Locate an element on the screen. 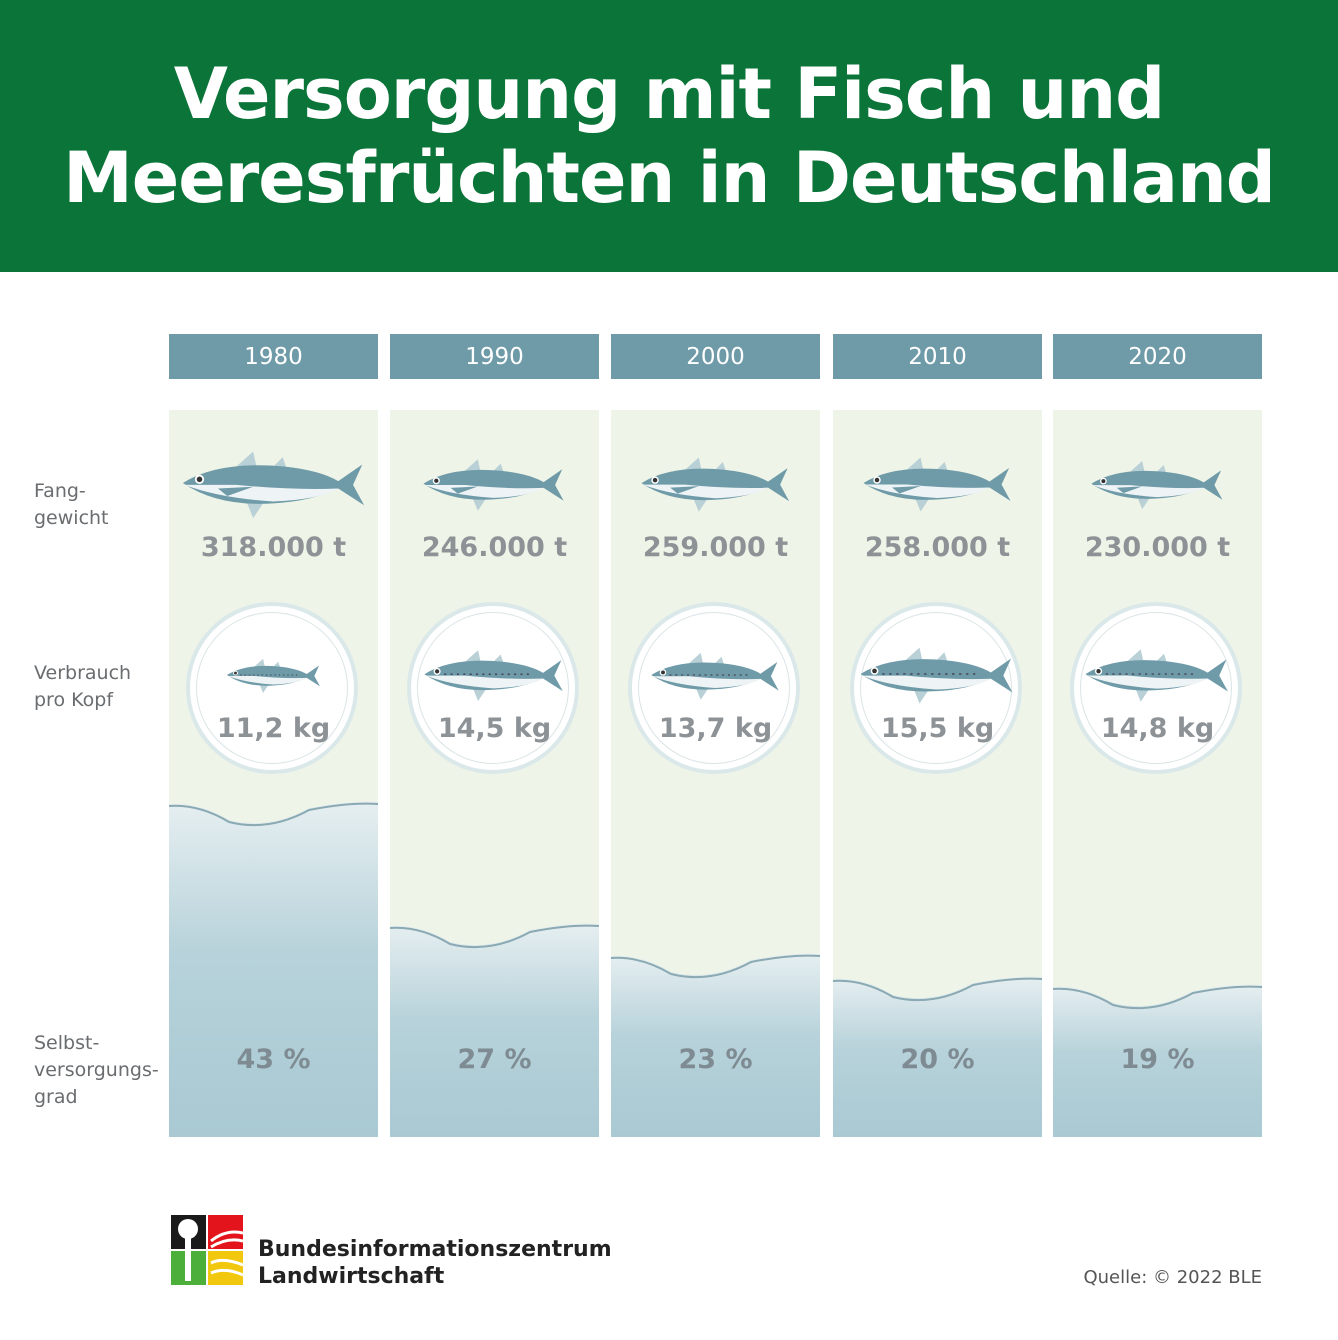  self-sufficiency-value: 27 % is located at coordinates (494, 1059).